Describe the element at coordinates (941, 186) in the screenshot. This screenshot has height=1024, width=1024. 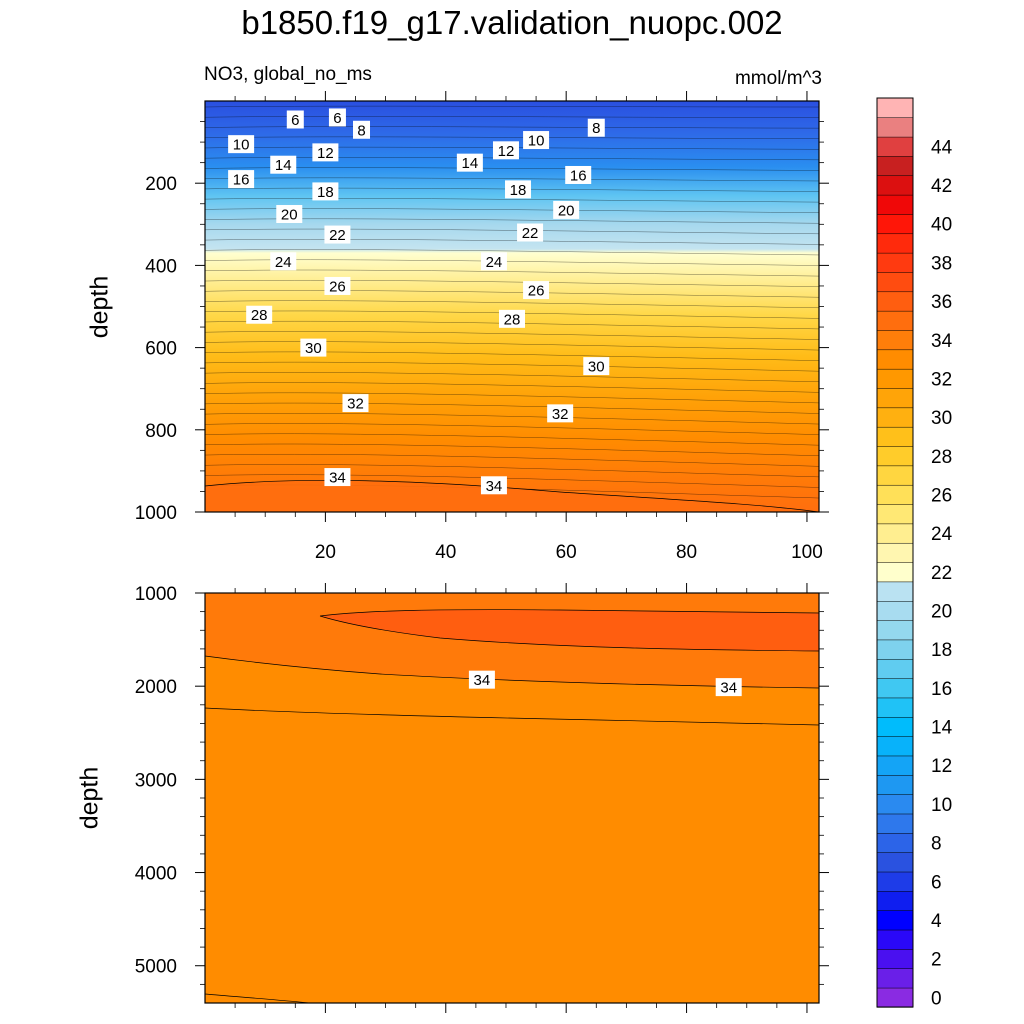
I see `colorbar-tick-label: 42` at that location.